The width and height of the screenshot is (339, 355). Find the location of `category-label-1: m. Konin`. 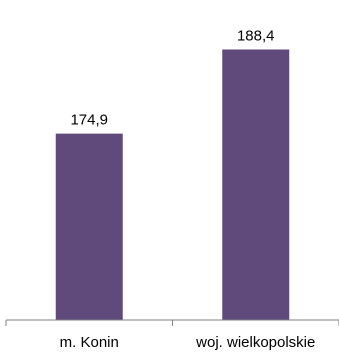

category-label-1: m. Konin is located at coordinates (89, 342).